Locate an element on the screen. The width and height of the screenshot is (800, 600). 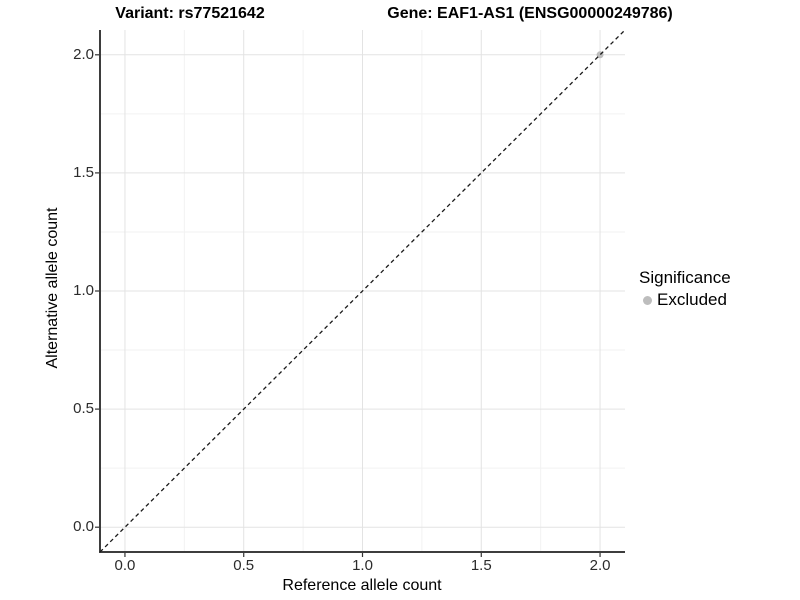
circle-marker-icon is located at coordinates (647, 300).